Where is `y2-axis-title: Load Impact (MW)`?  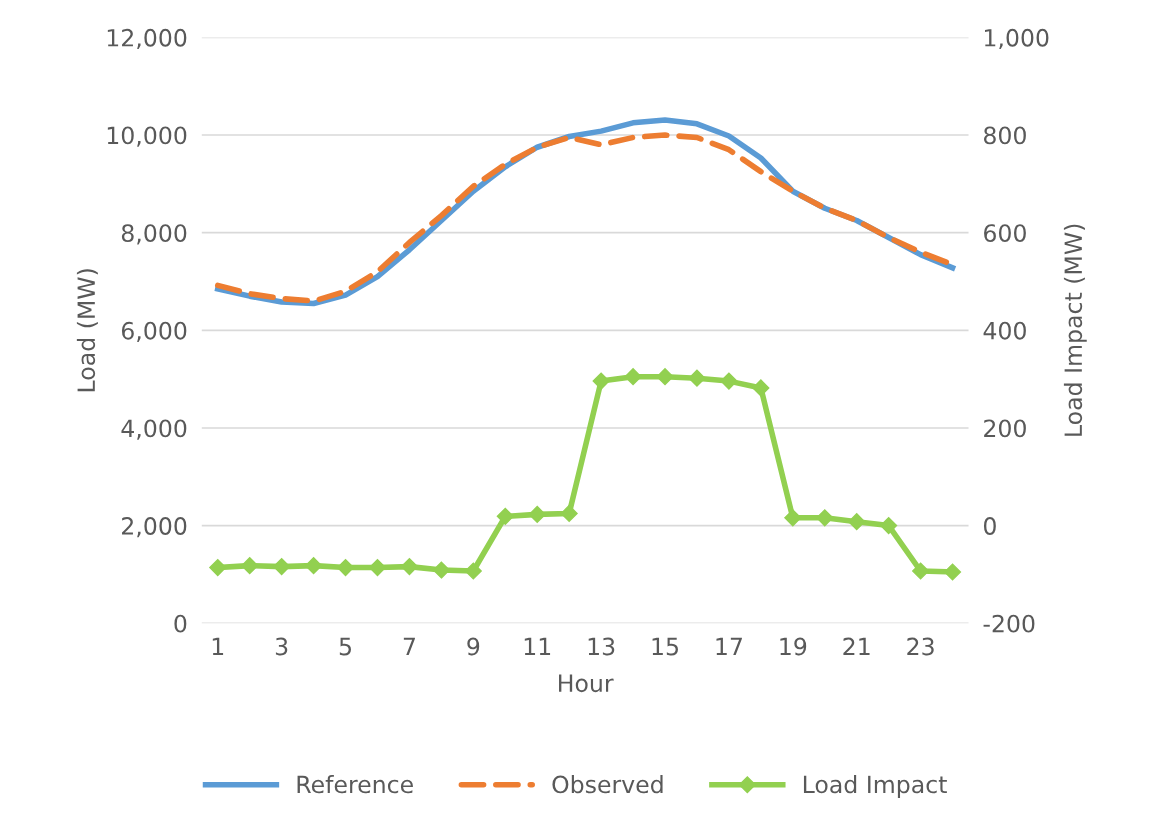
y2-axis-title: Load Impact (MW) is located at coordinates (1075, 330).